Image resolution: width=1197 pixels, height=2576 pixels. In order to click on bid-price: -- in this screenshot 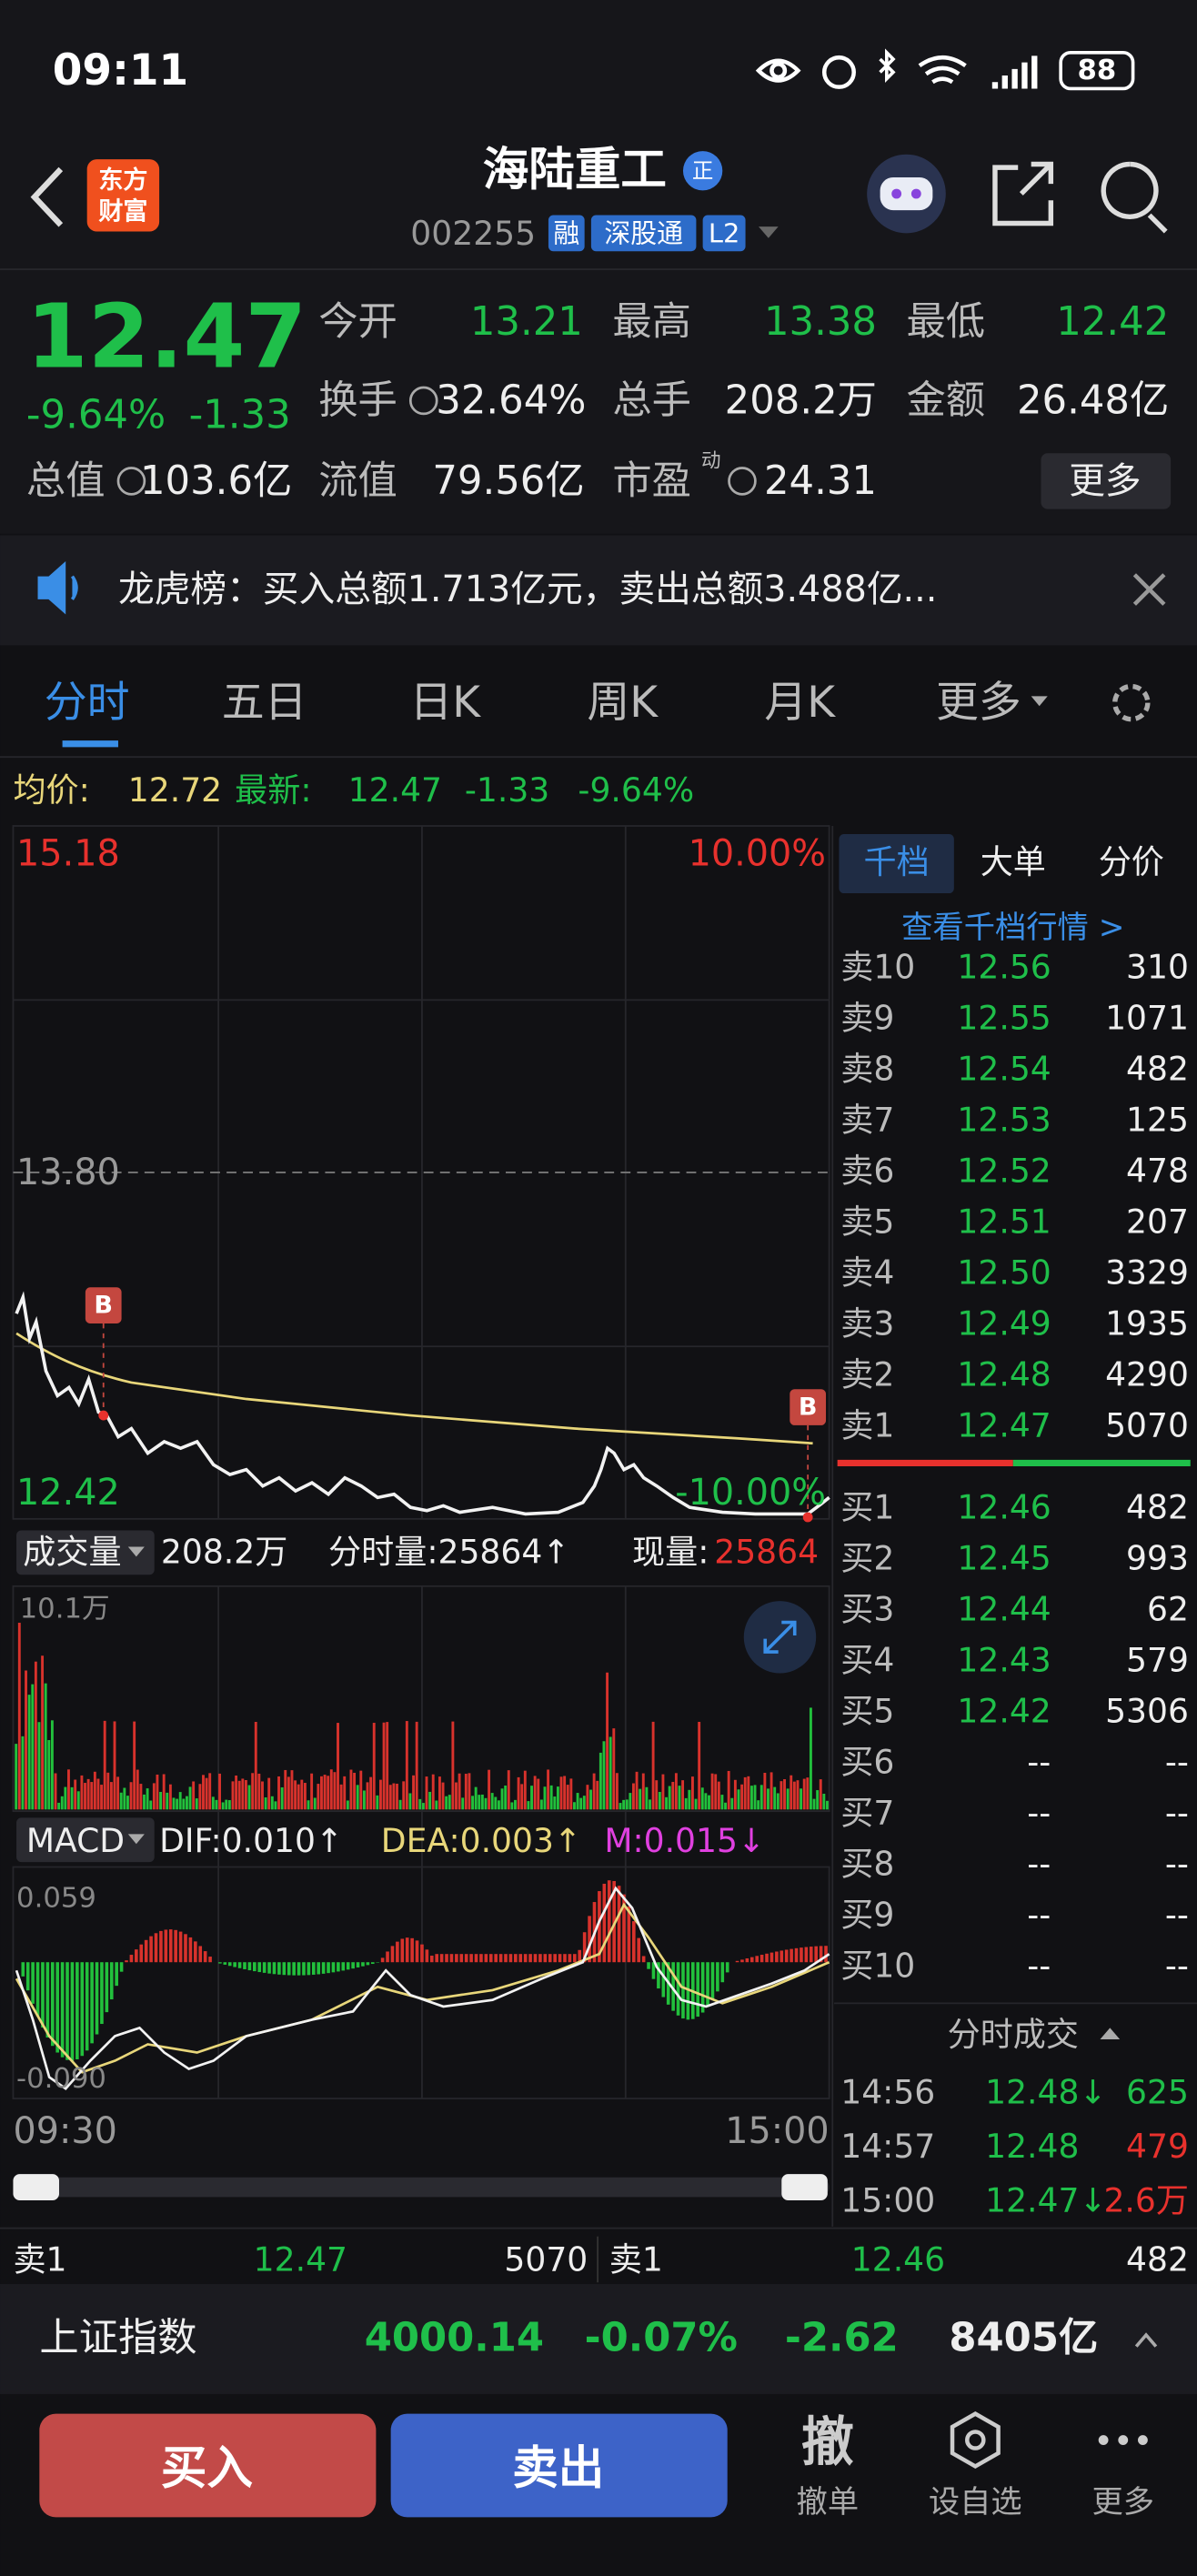, I will do `click(1039, 1863)`.